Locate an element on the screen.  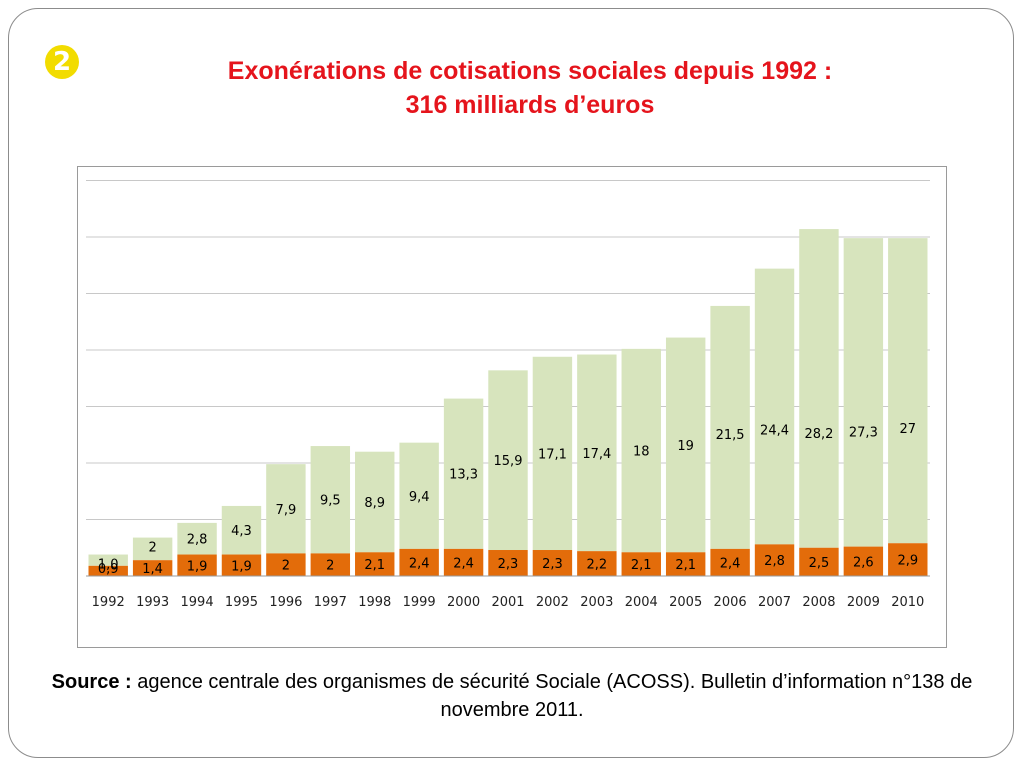
bar-bottom-2009 is located at coordinates (863, 561).